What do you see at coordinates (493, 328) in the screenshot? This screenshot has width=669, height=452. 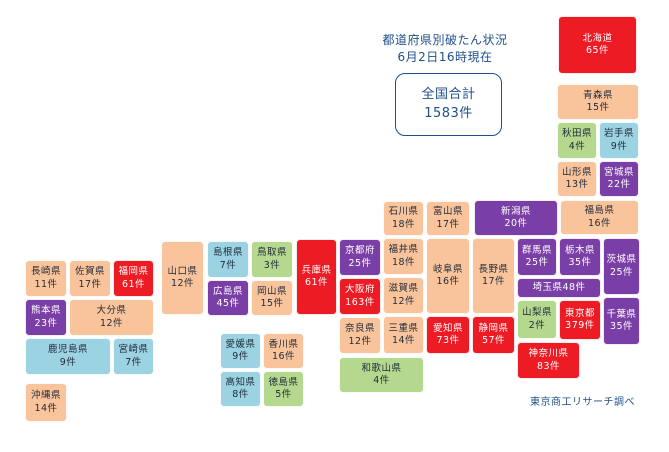 I see `pref-name: 静岡県` at bounding box center [493, 328].